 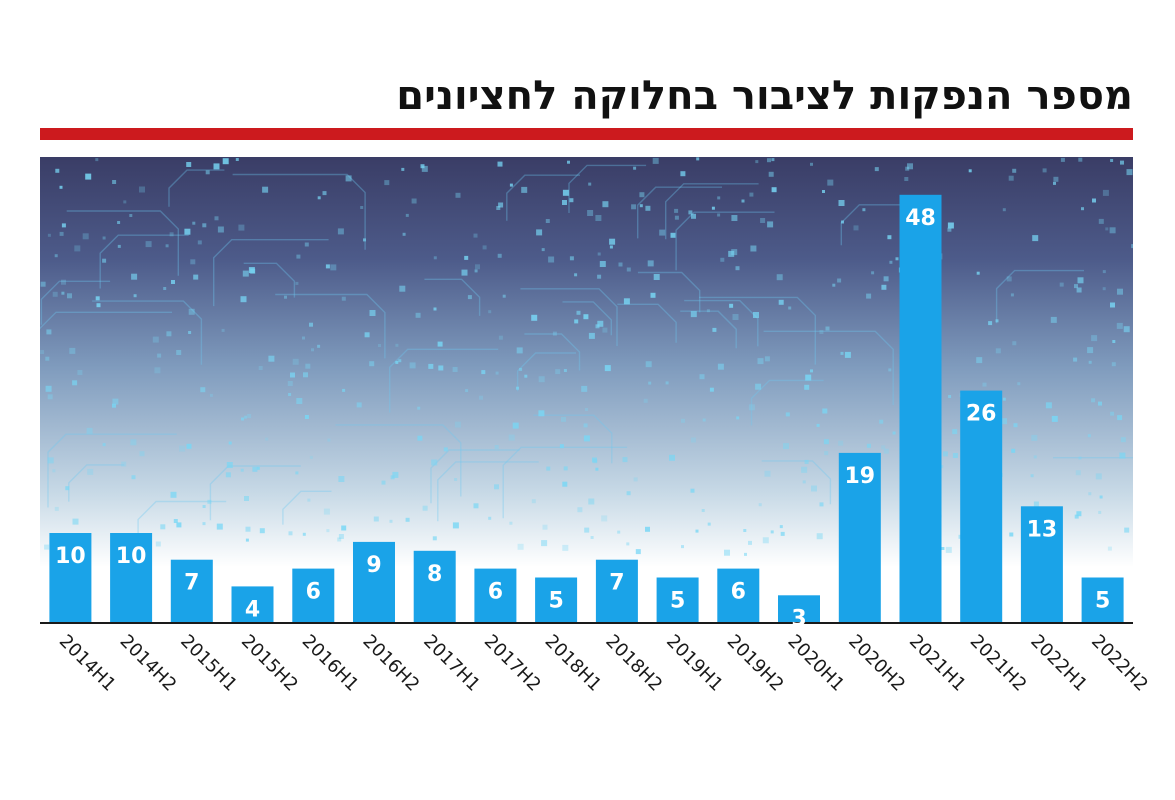 I want to click on bar-2018H1, so click(x=556, y=599).